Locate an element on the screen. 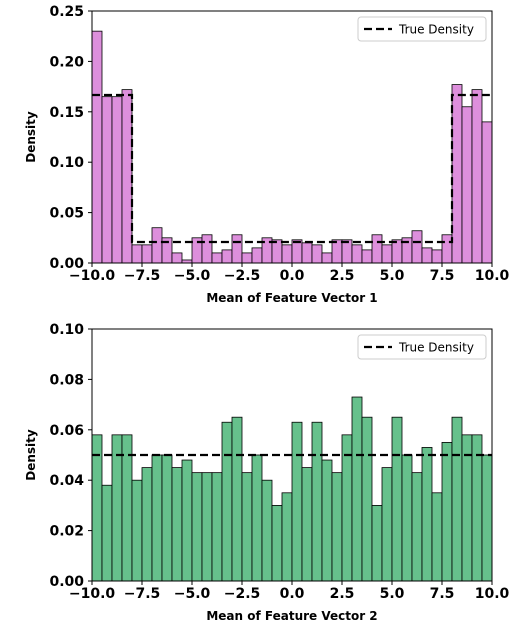  y-tick-label: 0.06 is located at coordinates (66, 431).